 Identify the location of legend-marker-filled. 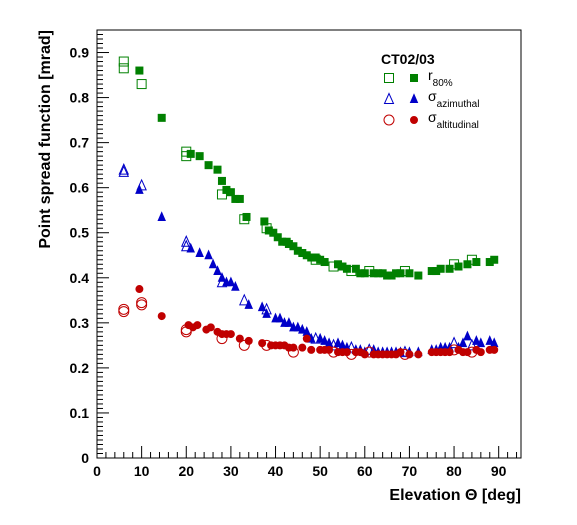
(414, 78).